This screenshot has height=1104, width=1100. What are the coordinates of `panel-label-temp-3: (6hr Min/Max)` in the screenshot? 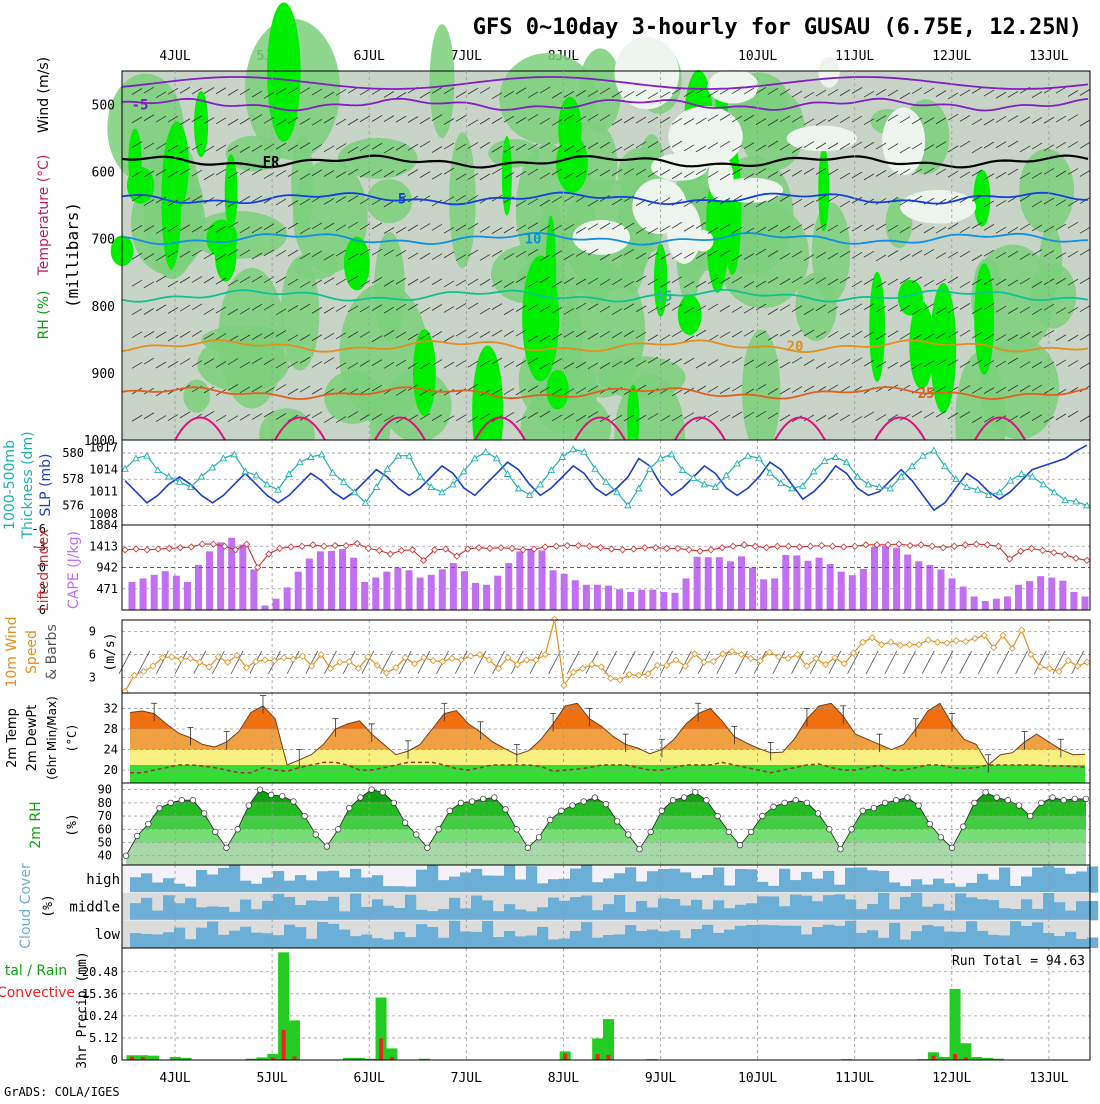 It's located at (52, 738).